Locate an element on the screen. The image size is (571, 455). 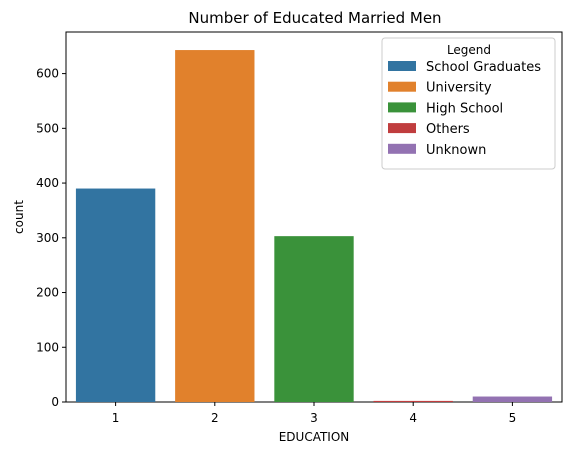
y-tick-label: 100 is located at coordinates (47, 347).